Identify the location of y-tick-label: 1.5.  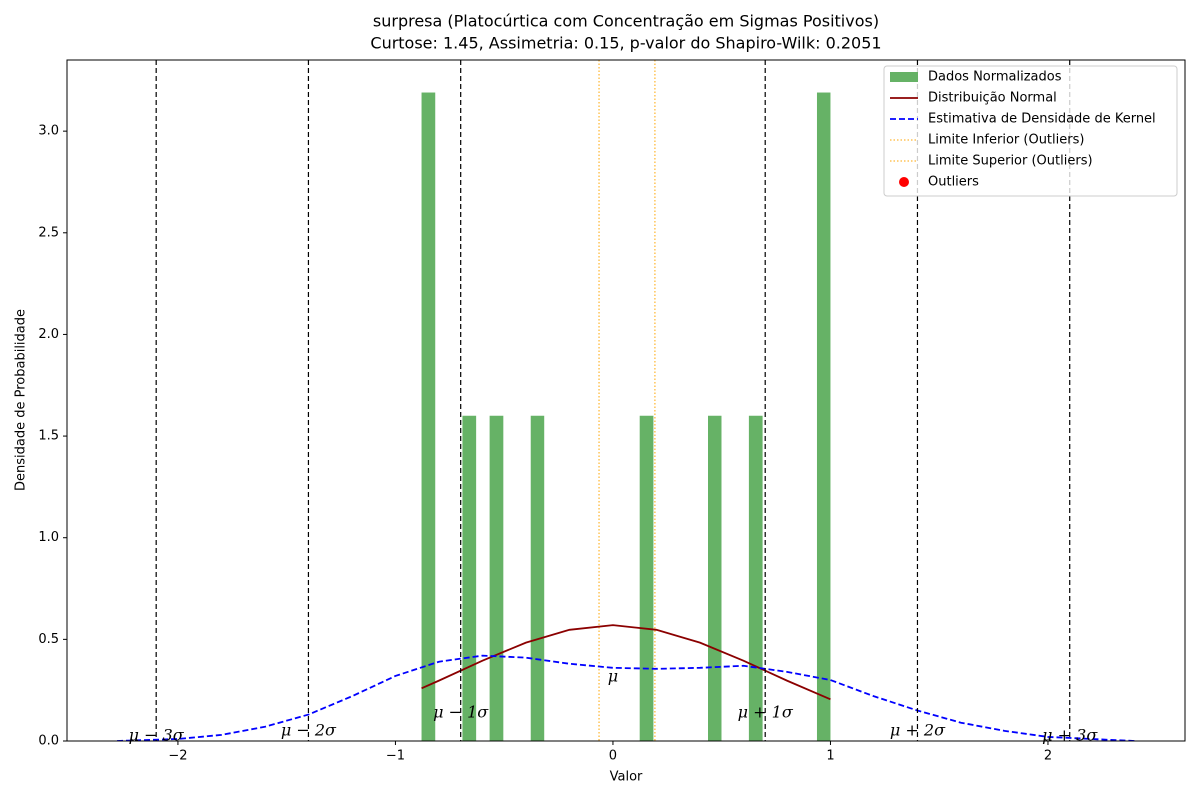
(48, 436).